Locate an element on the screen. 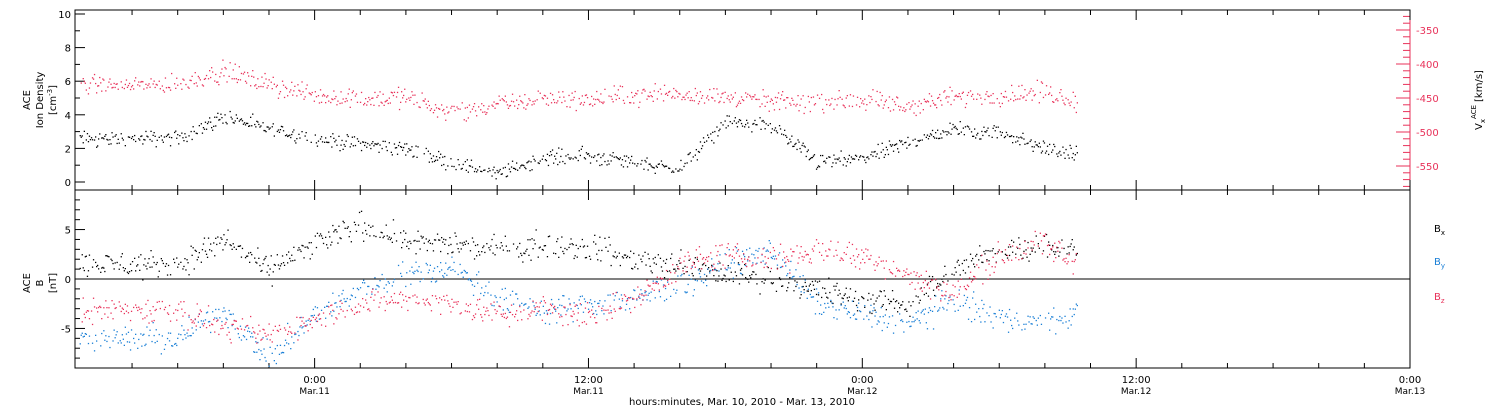  vx-label-units: [km/s] is located at coordinates (1479, 86).